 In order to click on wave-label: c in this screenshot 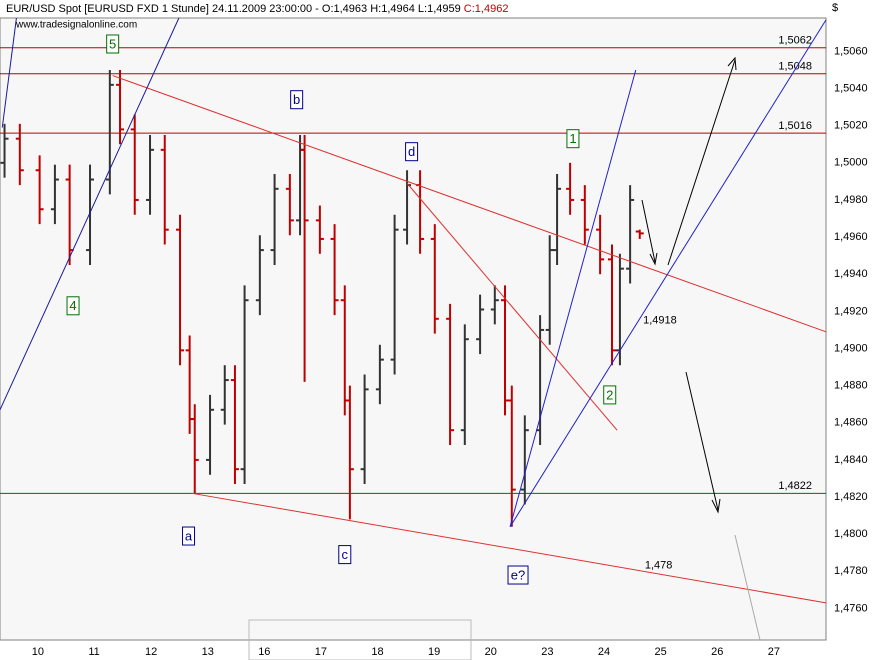, I will do `click(345, 554)`.